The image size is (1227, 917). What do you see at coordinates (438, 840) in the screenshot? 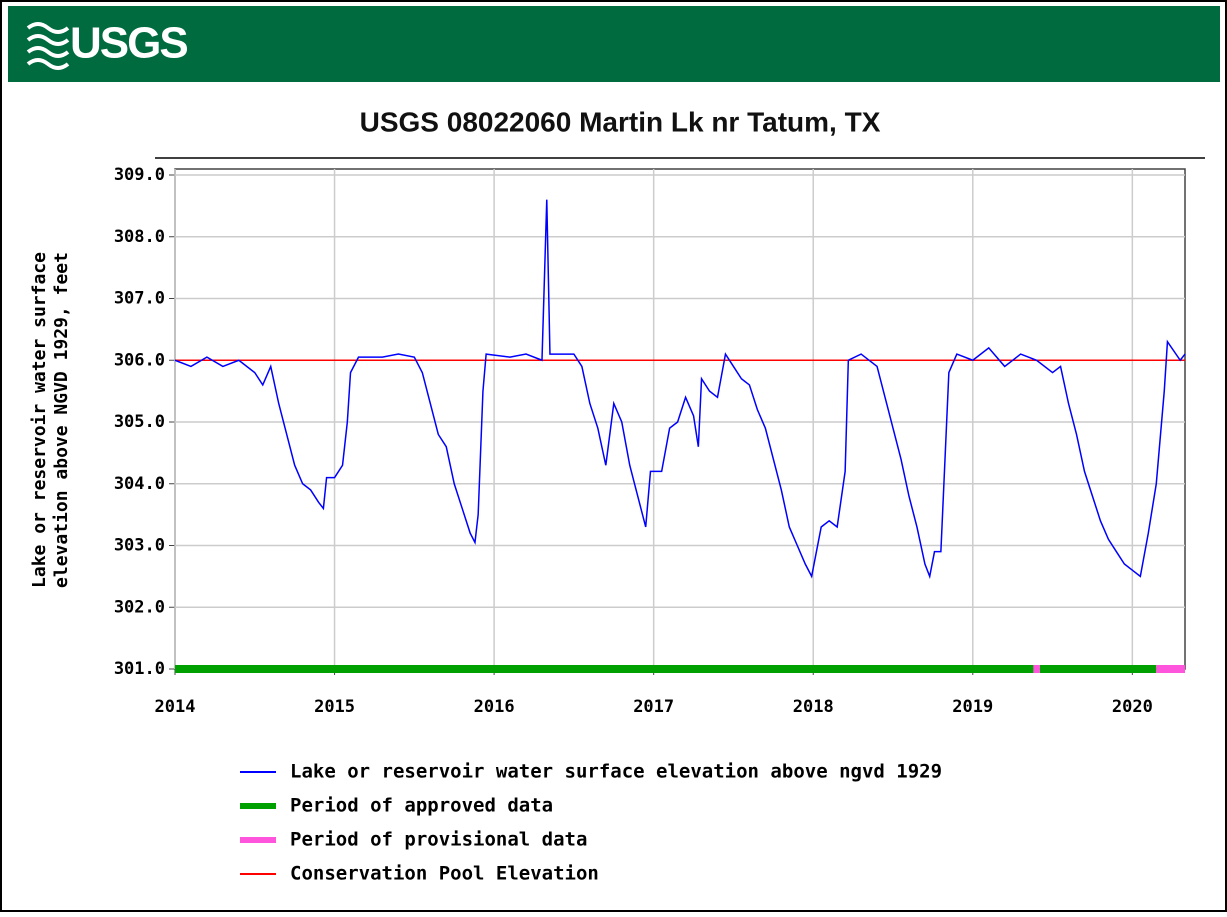
I see `legend-label: Period of provisional data` at bounding box center [438, 840].